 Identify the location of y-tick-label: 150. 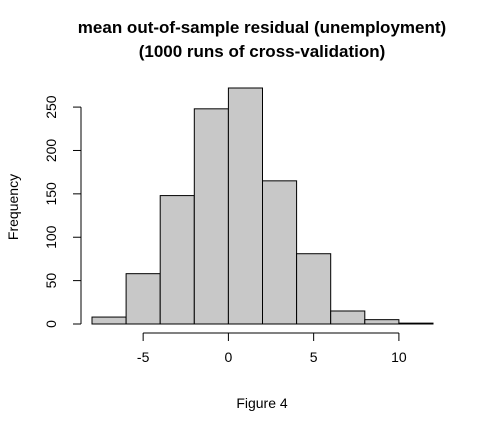
(51, 194).